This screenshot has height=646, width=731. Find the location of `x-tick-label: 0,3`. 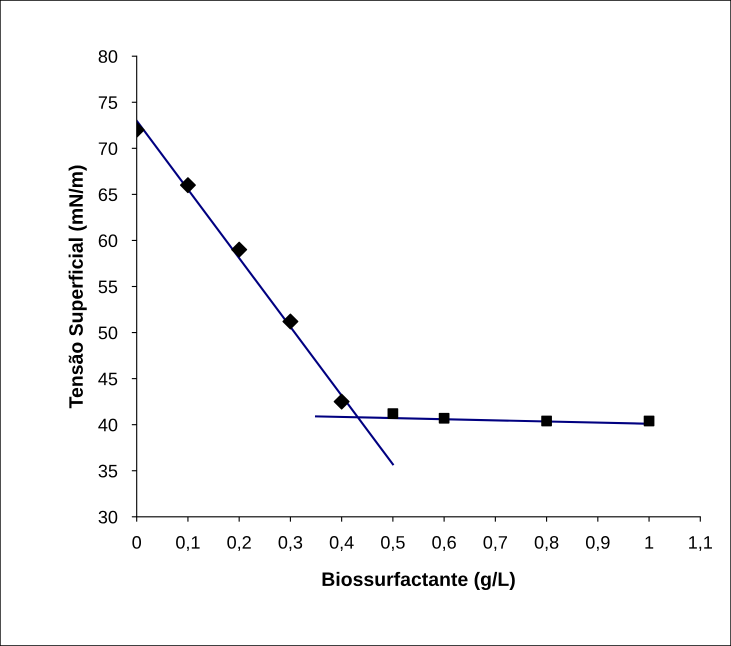

x-tick-label: 0,3 is located at coordinates (290, 543).